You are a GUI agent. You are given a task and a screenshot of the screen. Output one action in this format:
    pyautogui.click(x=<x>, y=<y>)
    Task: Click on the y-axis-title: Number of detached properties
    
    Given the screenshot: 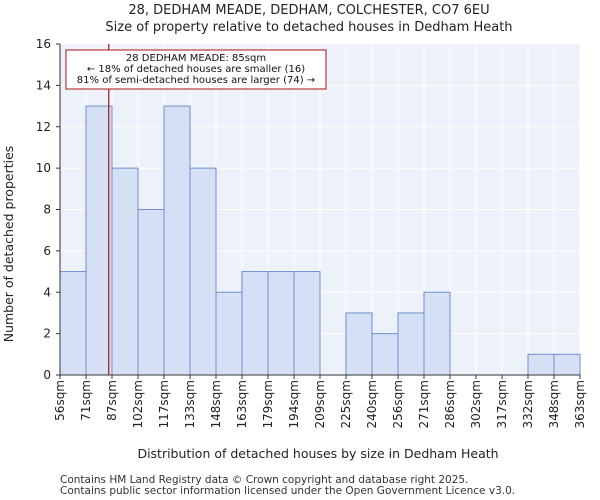 What is the action you would take?
    pyautogui.click(x=8, y=244)
    